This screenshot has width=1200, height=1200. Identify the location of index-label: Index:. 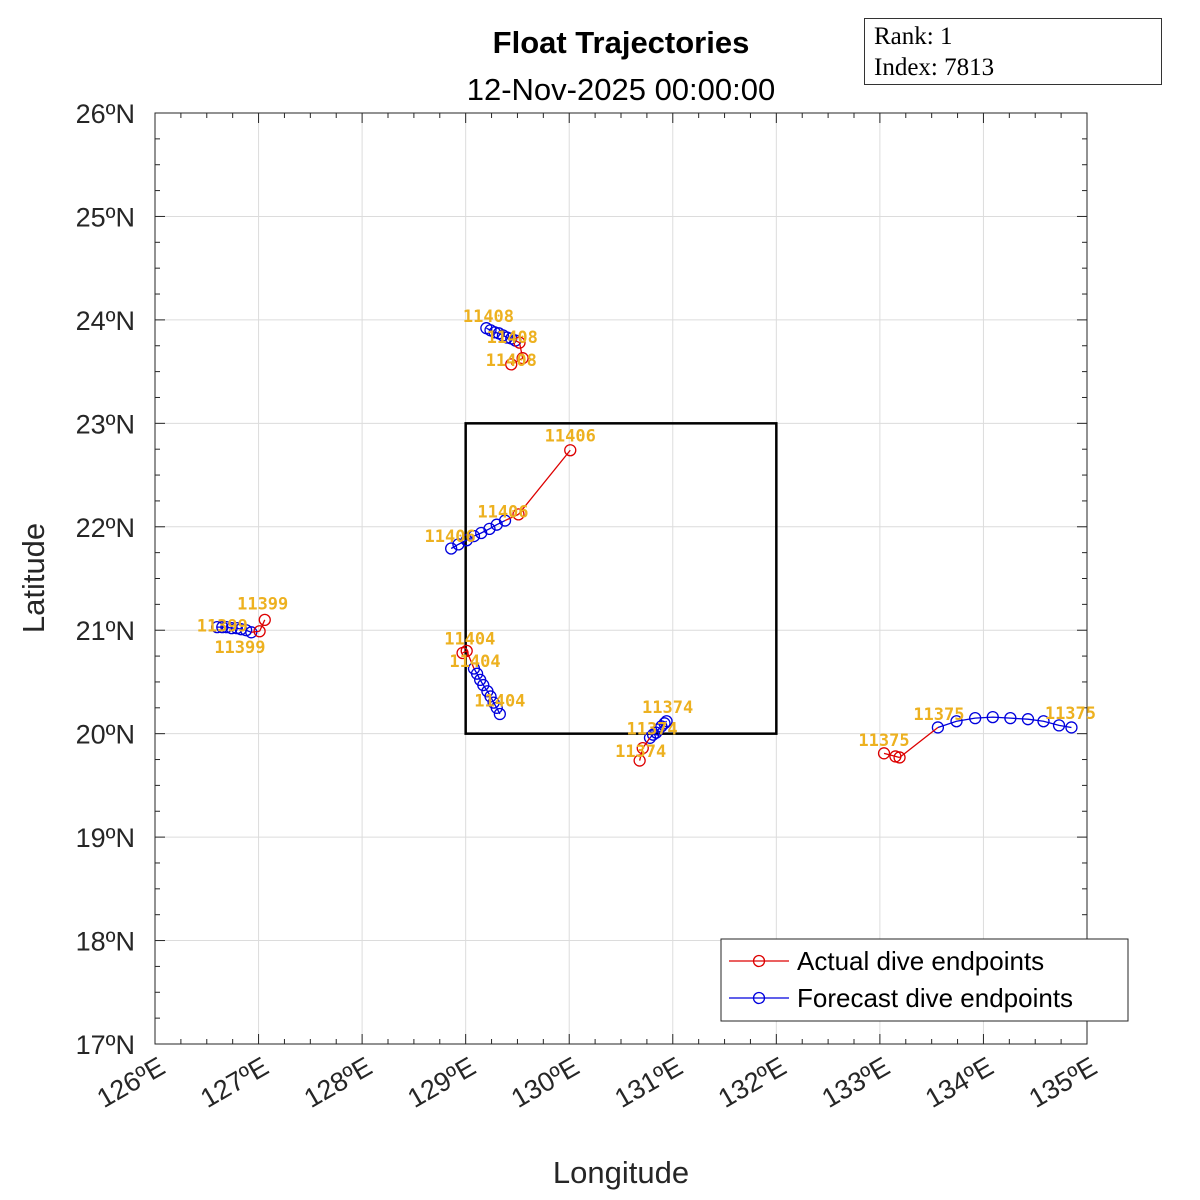
(906, 67).